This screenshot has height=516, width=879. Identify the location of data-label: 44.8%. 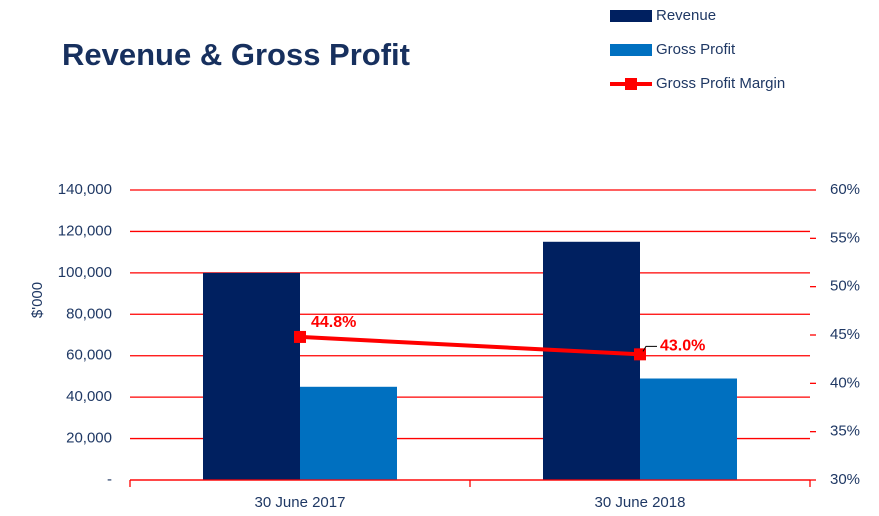
(333, 322).